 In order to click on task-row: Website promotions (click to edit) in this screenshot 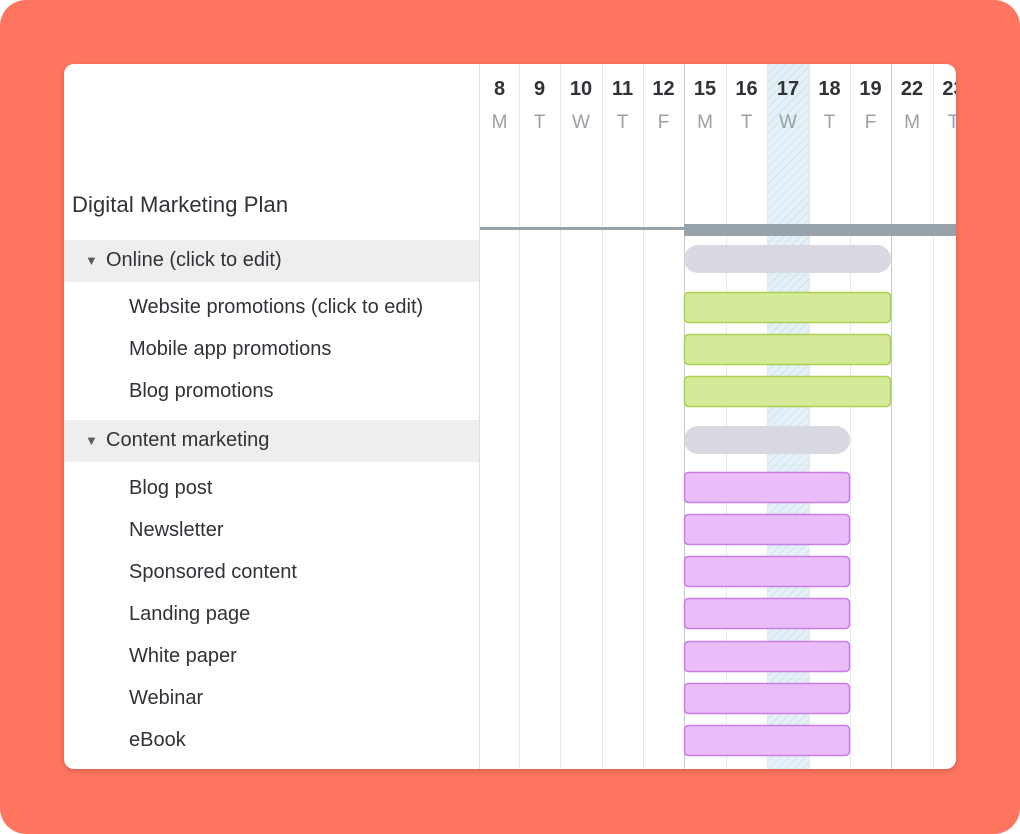, I will do `click(276, 307)`.